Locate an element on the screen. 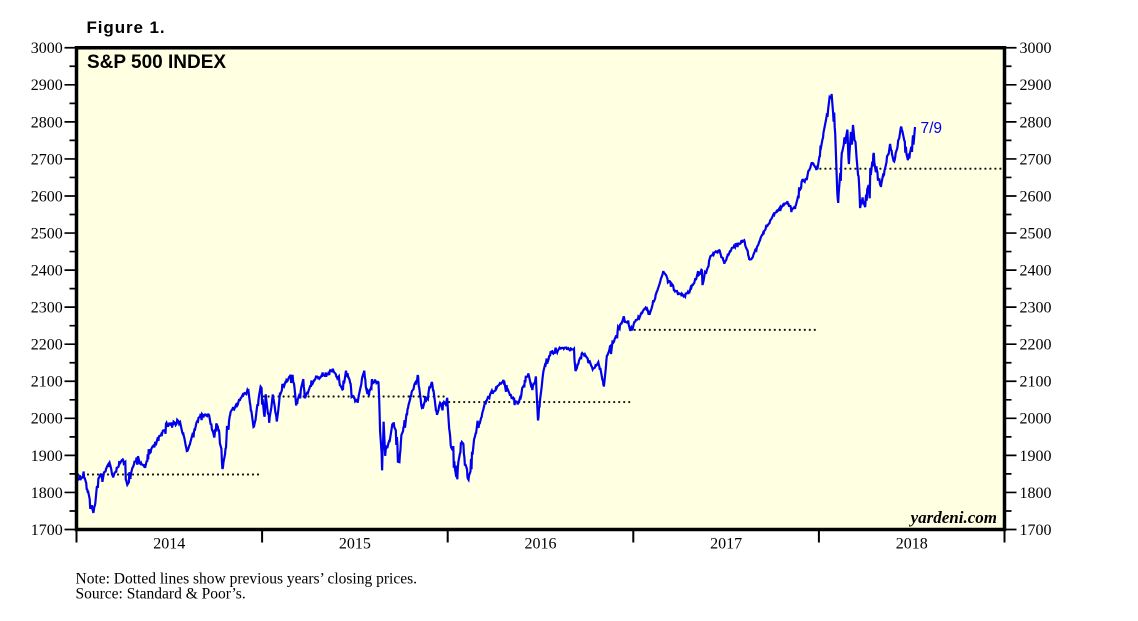  svg-text: Figure 1. is located at coordinates (126, 27).